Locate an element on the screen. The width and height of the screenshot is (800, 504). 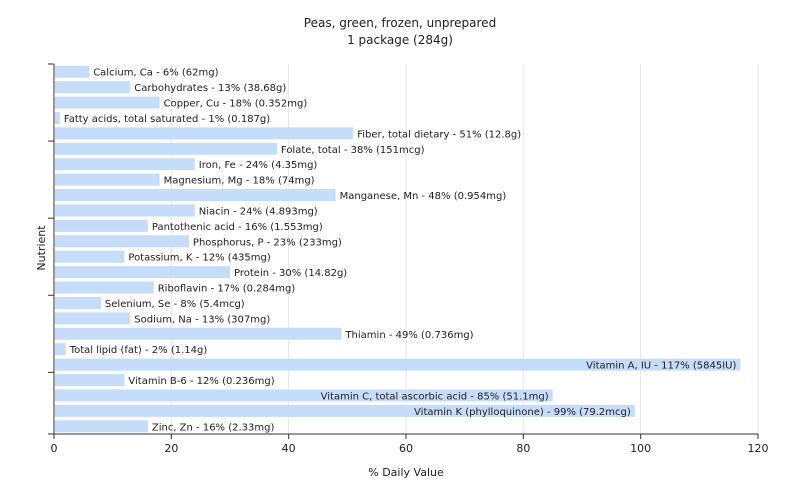
bar-label: Manganese, Mn - 48% (0.954mg) is located at coordinates (423, 196).